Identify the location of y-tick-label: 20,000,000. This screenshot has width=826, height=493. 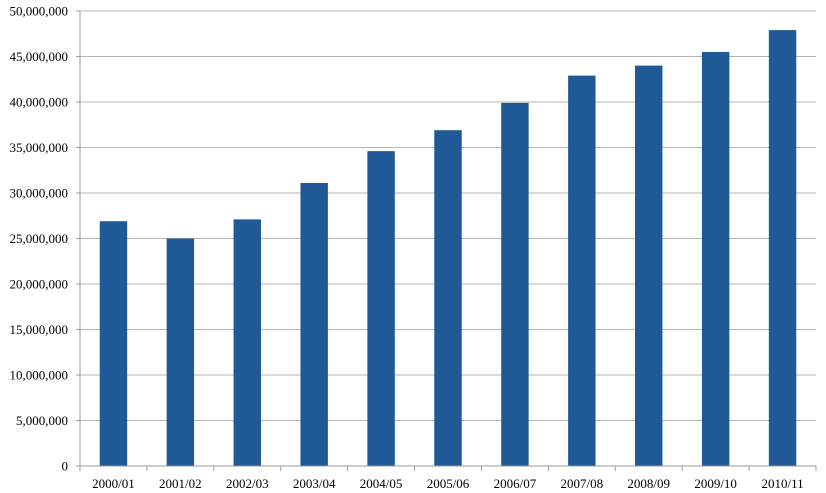
(39, 284).